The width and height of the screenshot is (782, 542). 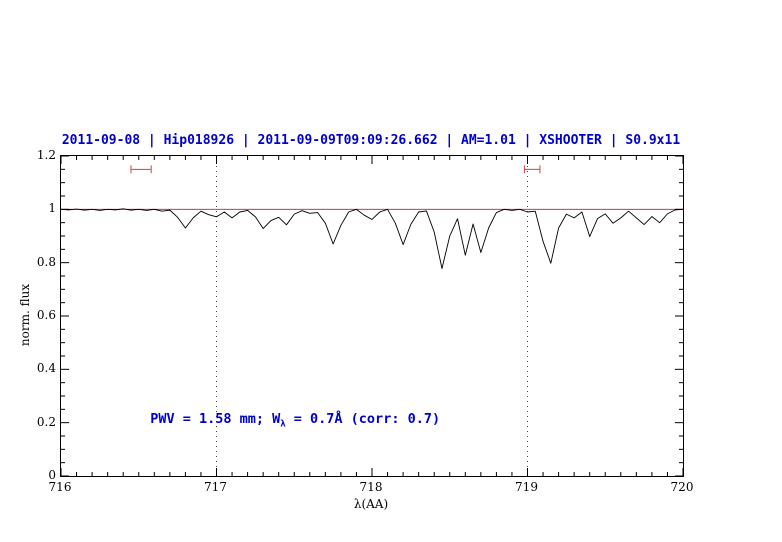 I want to click on x-tick-label: 716, so click(x=60, y=487).